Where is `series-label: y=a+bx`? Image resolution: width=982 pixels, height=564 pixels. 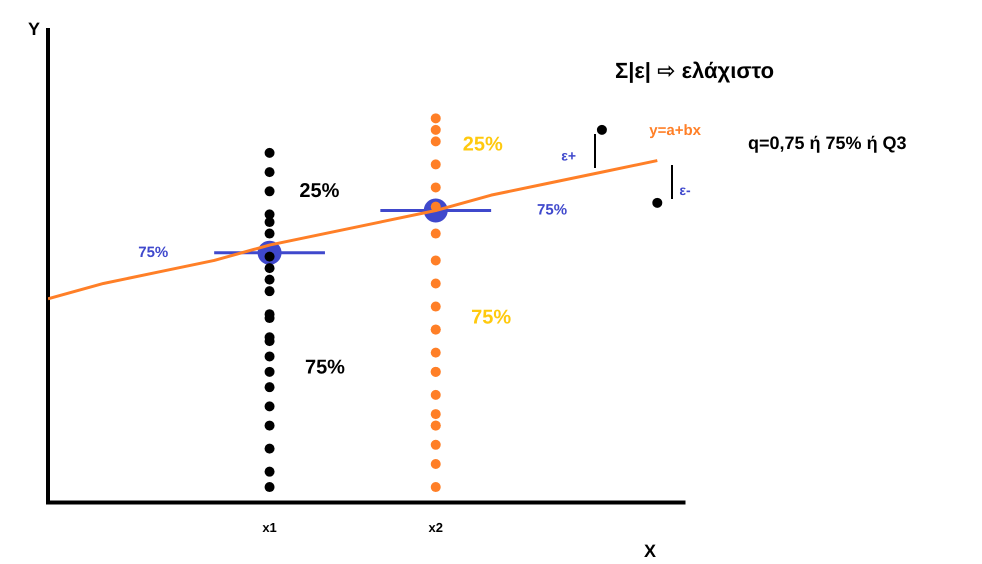
series-label: y=a+bx is located at coordinates (675, 131).